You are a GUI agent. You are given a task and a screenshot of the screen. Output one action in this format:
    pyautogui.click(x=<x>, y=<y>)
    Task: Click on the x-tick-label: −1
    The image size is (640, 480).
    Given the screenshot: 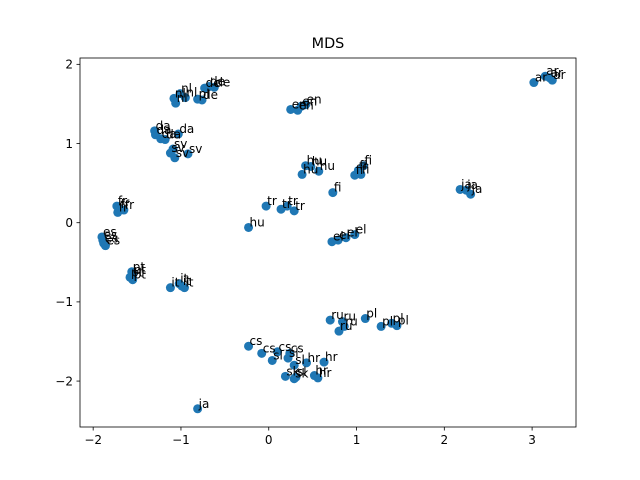 What is the action you would take?
    pyautogui.click(x=181, y=440)
    